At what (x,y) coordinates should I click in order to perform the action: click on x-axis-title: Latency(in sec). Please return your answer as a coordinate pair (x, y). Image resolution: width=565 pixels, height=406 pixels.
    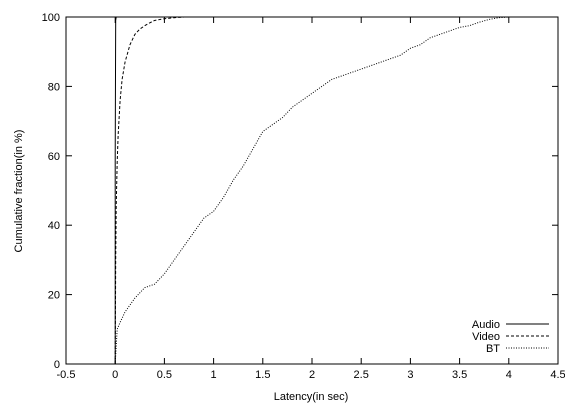
    Looking at the image, I should click on (311, 397).